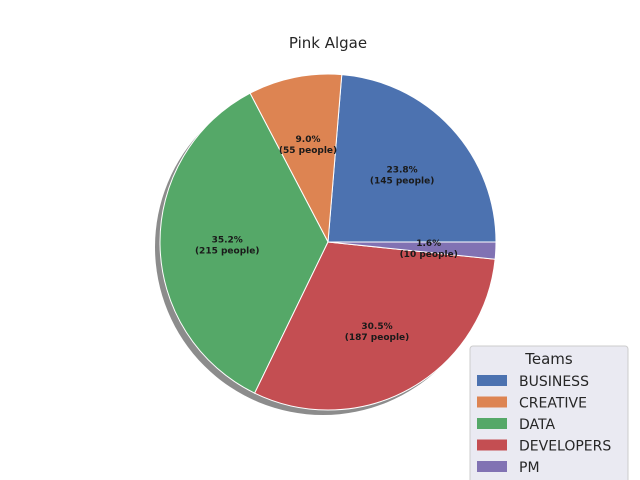 Image resolution: width=640 pixels, height=480 pixels. I want to click on legend-box, so click(549, 412).